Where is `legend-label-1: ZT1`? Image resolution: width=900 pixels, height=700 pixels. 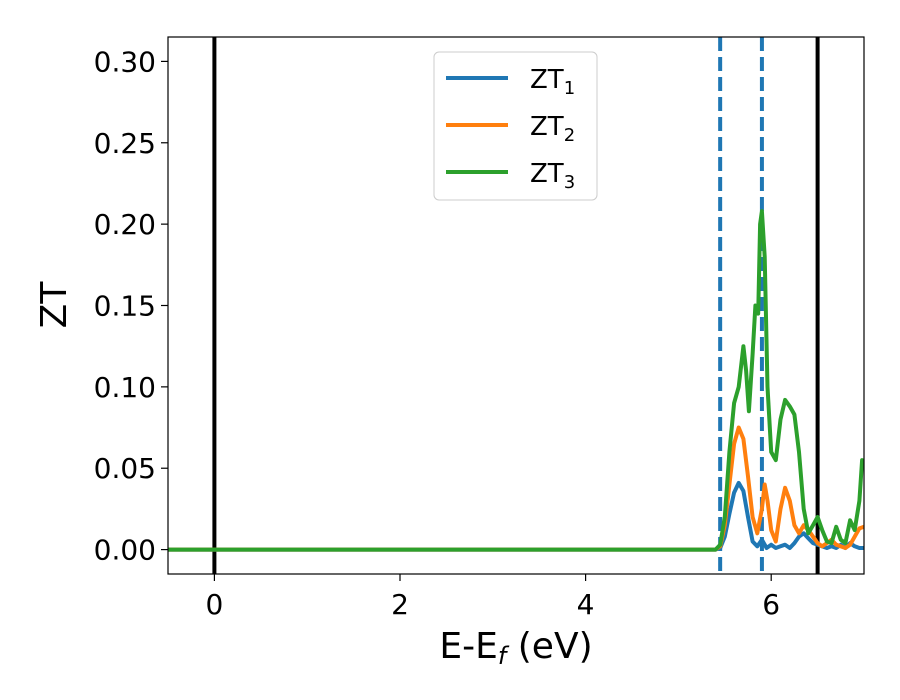 legend-label-1: ZT1 is located at coordinates (552, 82).